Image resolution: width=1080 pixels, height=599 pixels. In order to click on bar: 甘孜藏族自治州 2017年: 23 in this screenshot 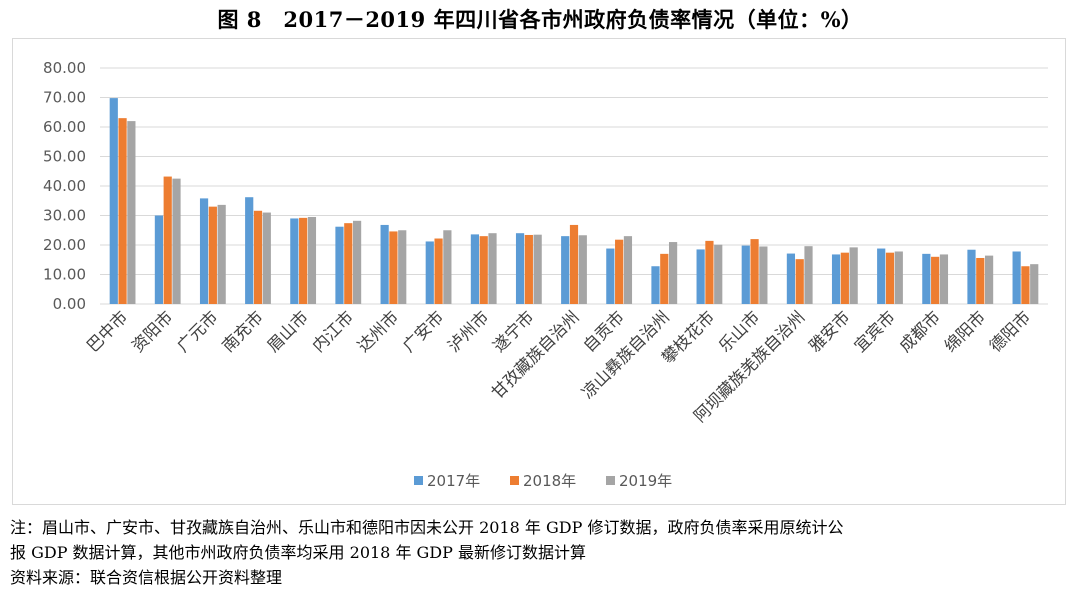, I will do `click(565, 270)`.